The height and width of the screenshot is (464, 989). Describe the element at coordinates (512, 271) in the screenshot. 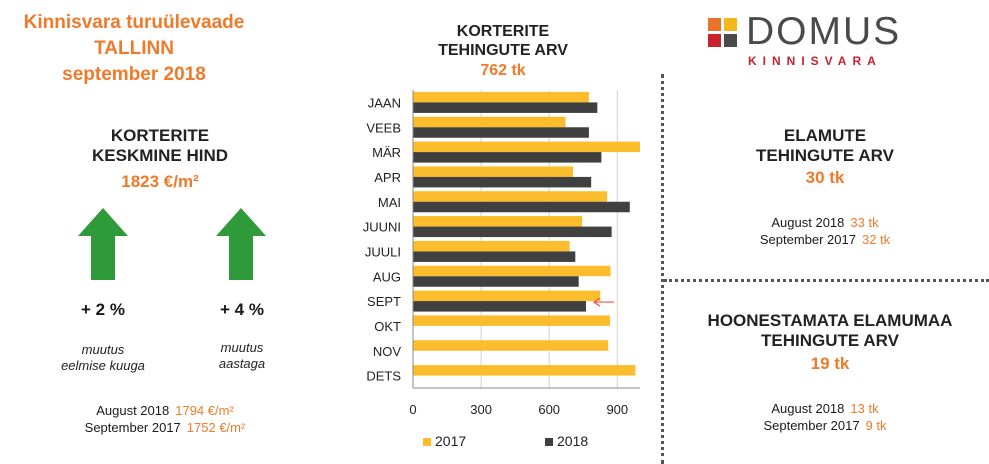

I see `bar-2017-aug` at that location.